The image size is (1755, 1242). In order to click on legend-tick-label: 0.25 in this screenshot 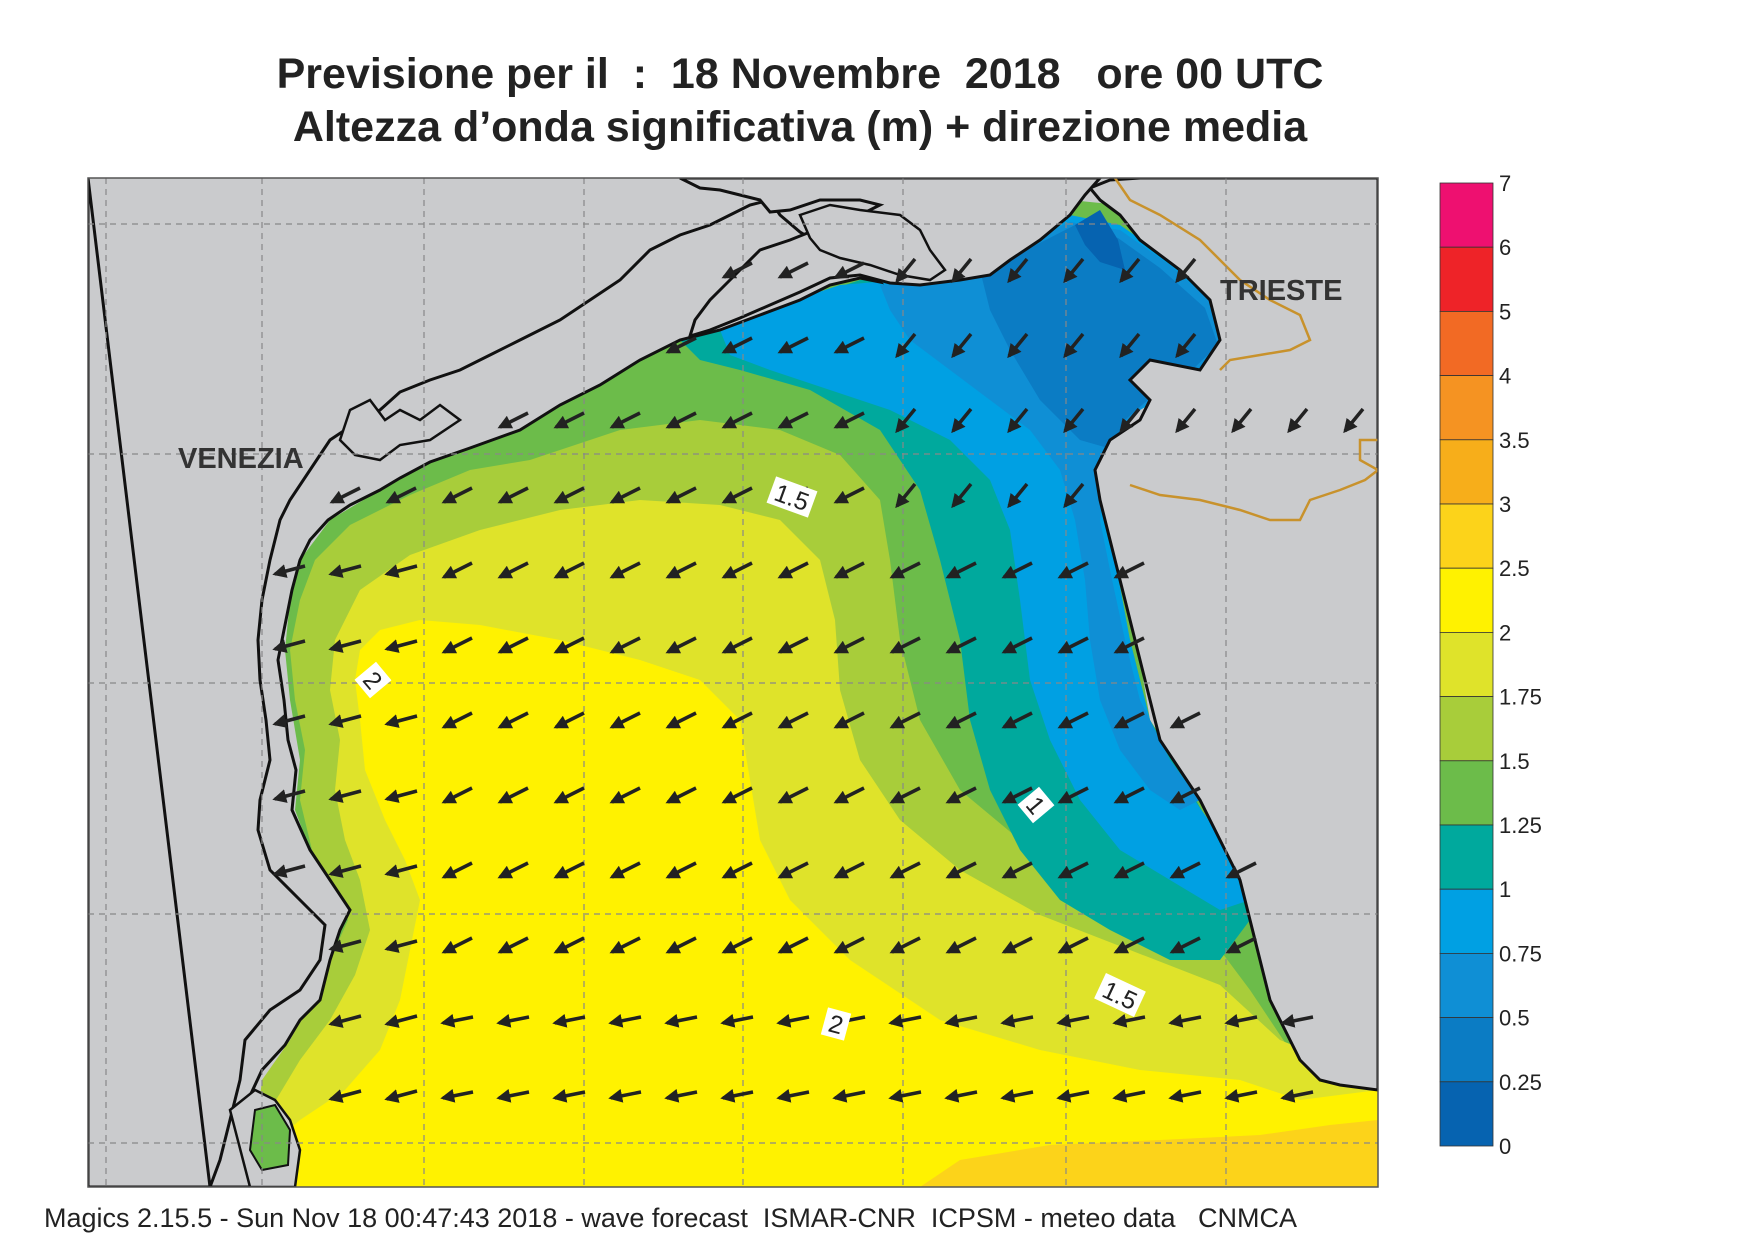, I will do `click(1520, 1082)`.